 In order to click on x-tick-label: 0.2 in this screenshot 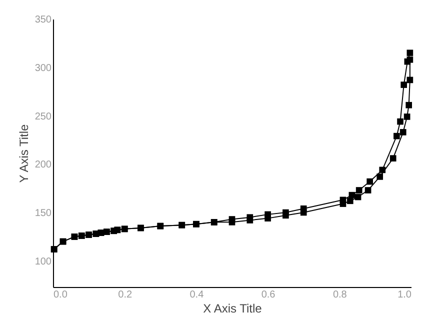, I will do `click(125, 295)`.